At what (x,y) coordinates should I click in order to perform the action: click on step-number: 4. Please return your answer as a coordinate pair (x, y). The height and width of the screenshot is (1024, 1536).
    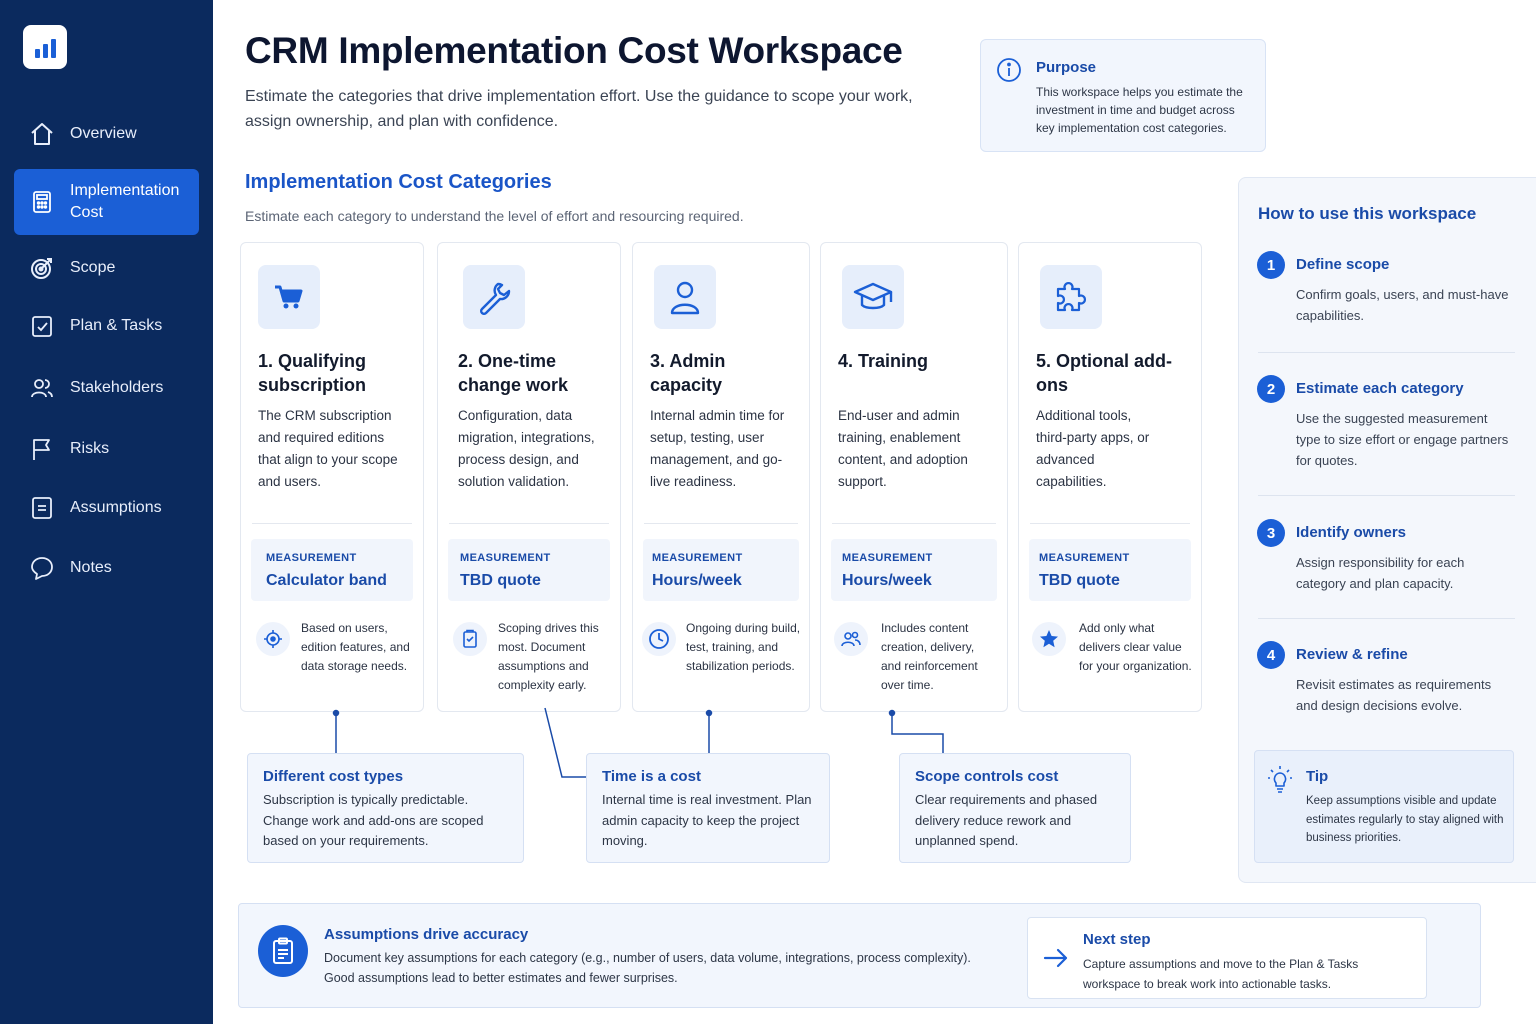
    Looking at the image, I should click on (1271, 655).